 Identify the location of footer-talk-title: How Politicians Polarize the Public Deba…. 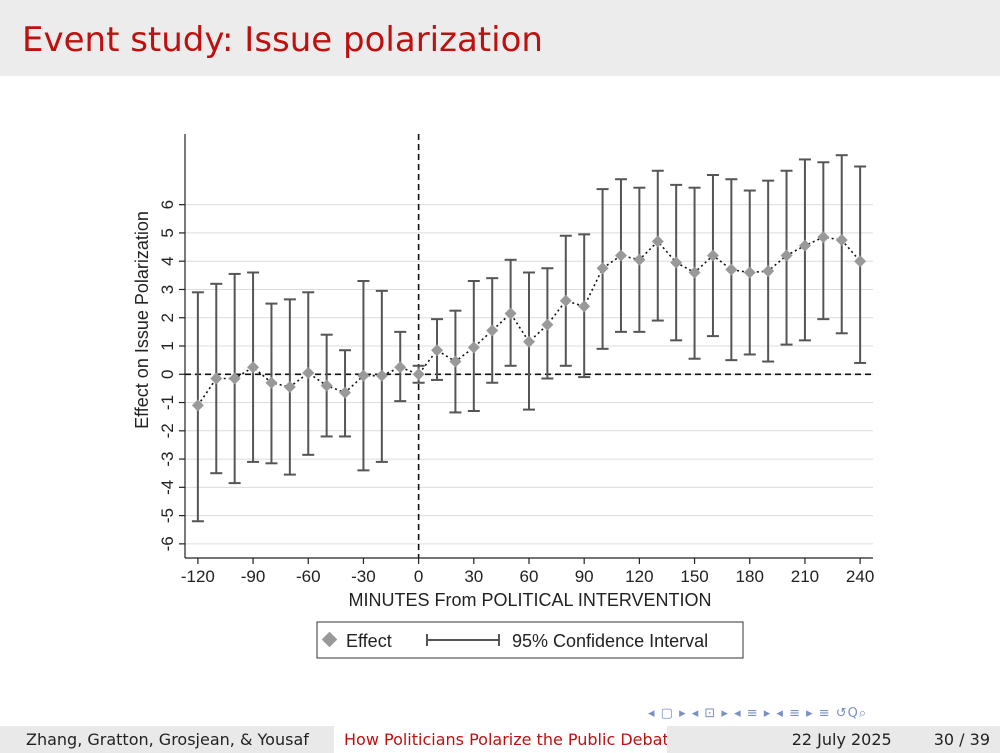
(506, 739).